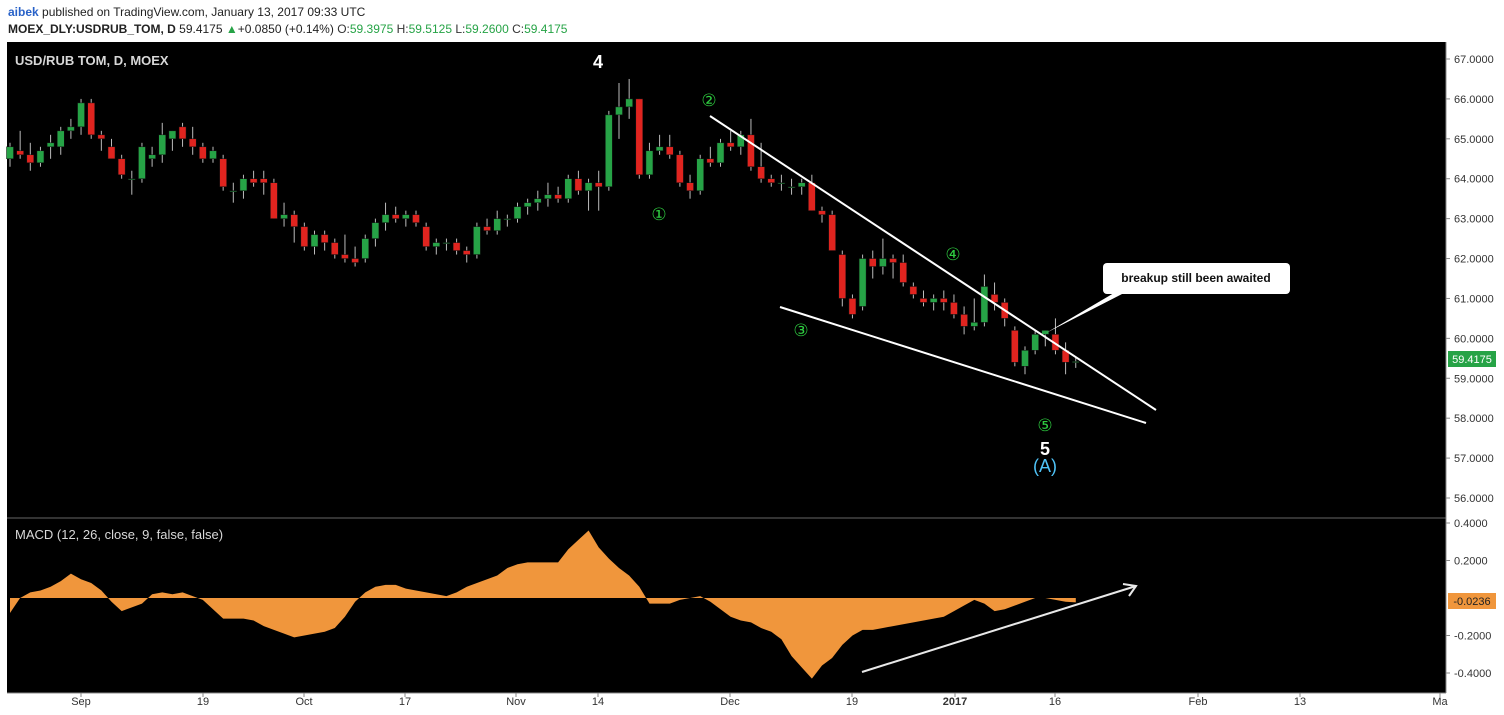  Describe the element at coordinates (371, 29) in the screenshot. I see `open-value: 59.3975` at that location.